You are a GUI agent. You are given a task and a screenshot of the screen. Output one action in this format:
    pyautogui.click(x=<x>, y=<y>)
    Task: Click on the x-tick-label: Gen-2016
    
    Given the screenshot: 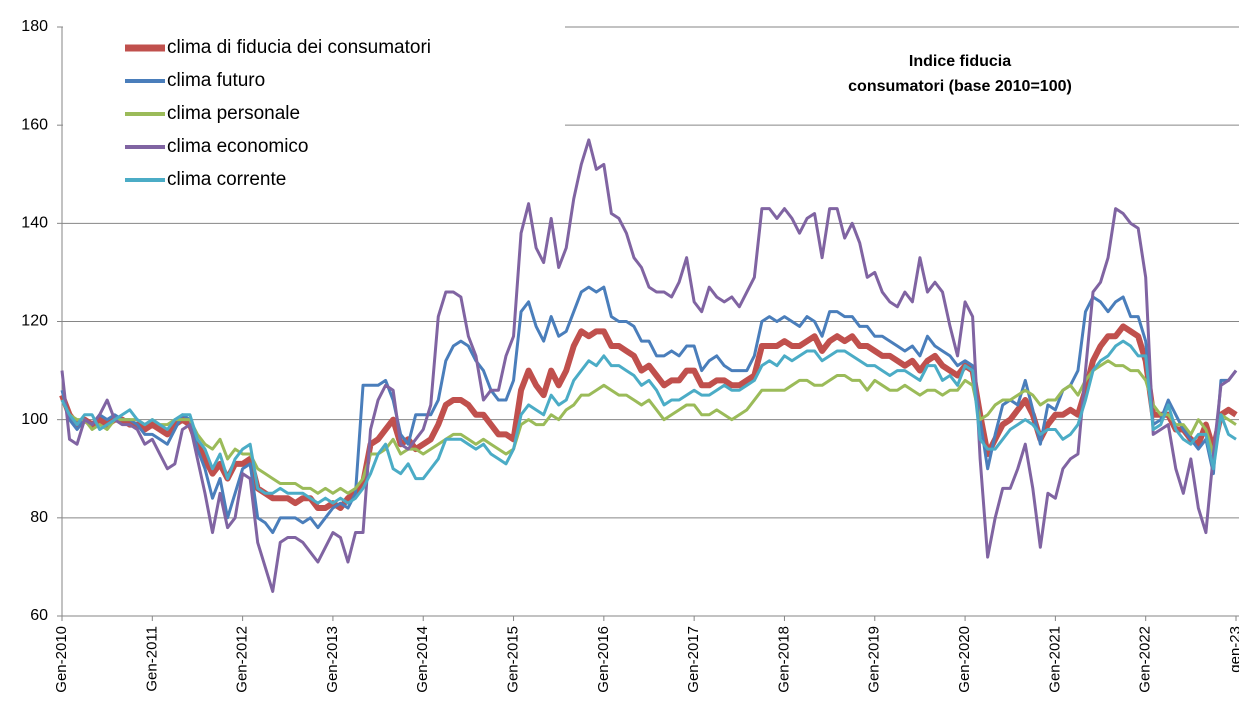 What is the action you would take?
    pyautogui.click(x=603, y=659)
    